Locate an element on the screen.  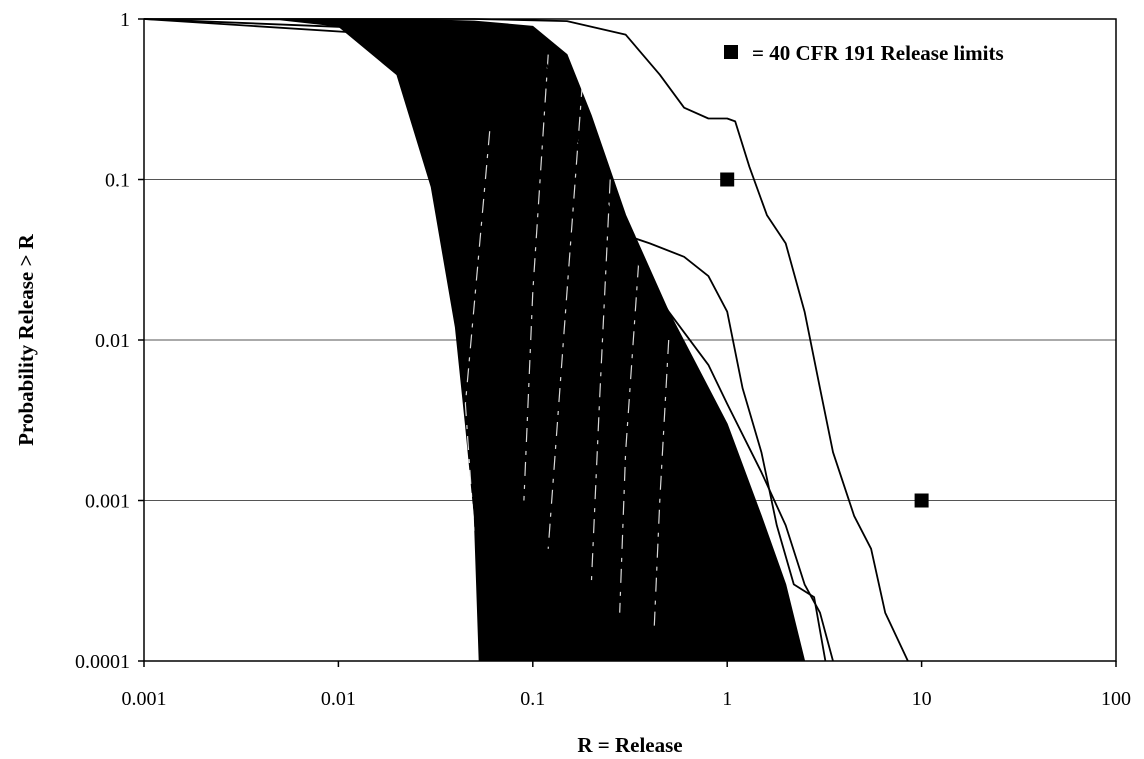
legend: = 40 CFR 191 Release limits is located at coordinates (864, 53).